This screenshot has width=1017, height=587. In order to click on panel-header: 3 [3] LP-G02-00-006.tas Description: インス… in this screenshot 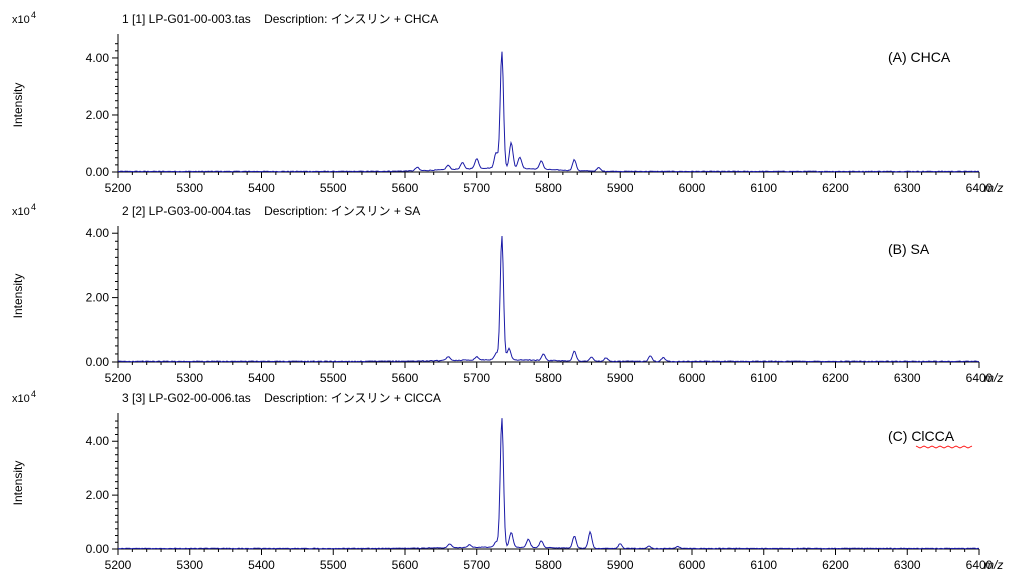, I will do `click(281, 398)`.